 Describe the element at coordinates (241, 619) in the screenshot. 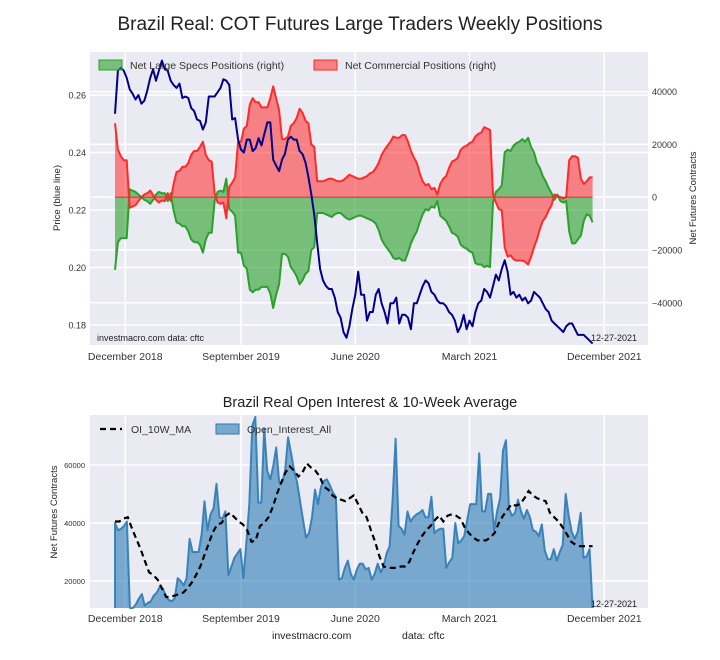

I see `bottom-xtick-label: September 2019` at that location.